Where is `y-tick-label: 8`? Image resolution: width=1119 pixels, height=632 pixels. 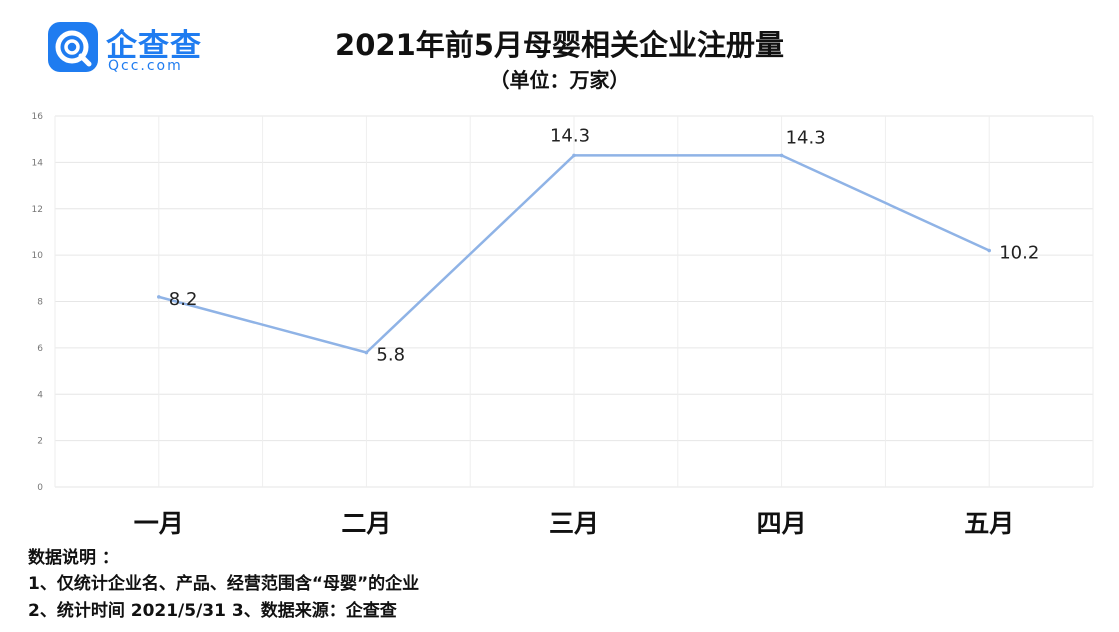
y-tick-label: 8 is located at coordinates (40, 303).